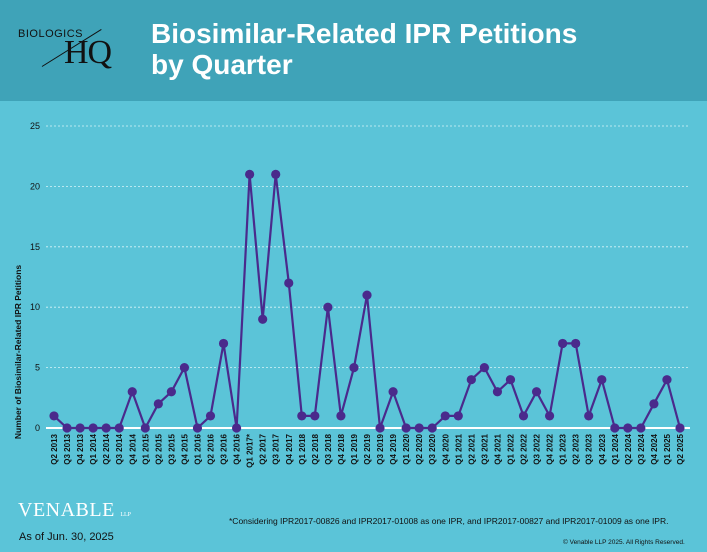  Describe the element at coordinates (497, 448) in the screenshot. I see `x-tick-label: Q4 2021` at that location.